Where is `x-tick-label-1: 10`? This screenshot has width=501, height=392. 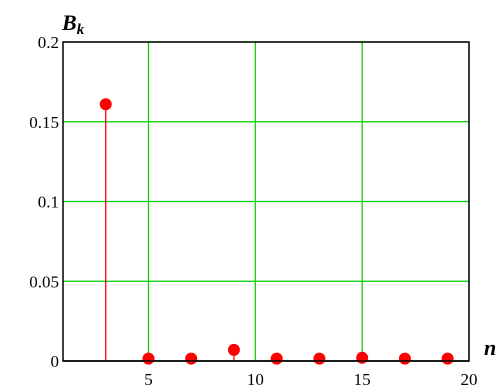 x-tick-label-1: 10 is located at coordinates (255, 379).